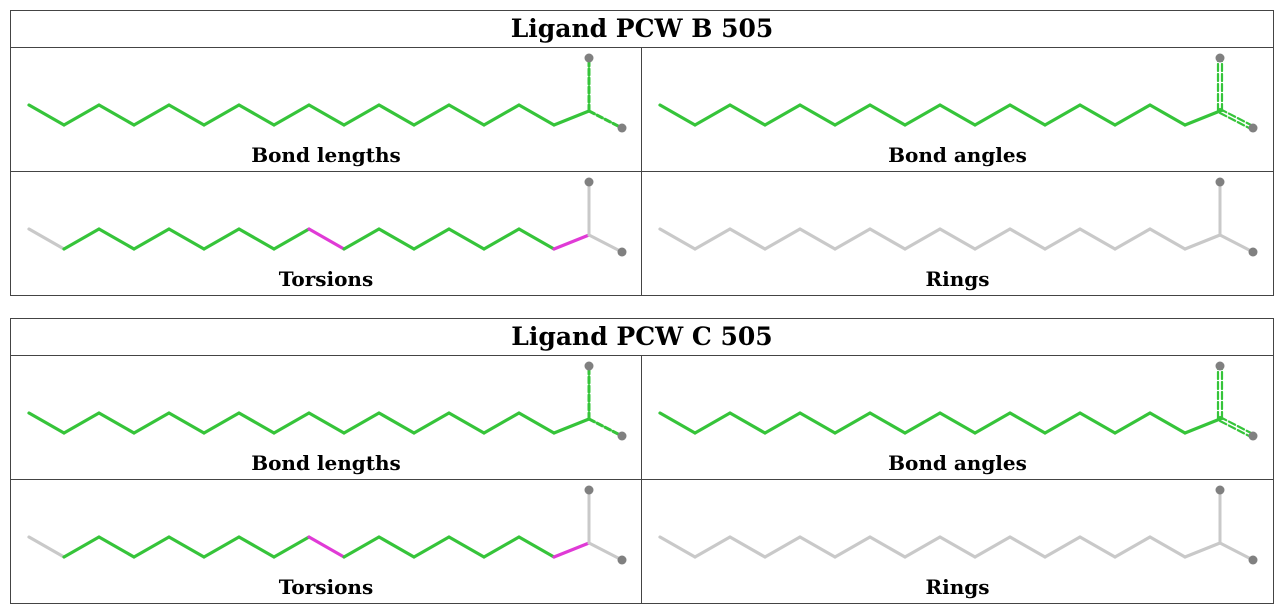  I want to click on panel-torsions: Torsions, so click(326, 234).